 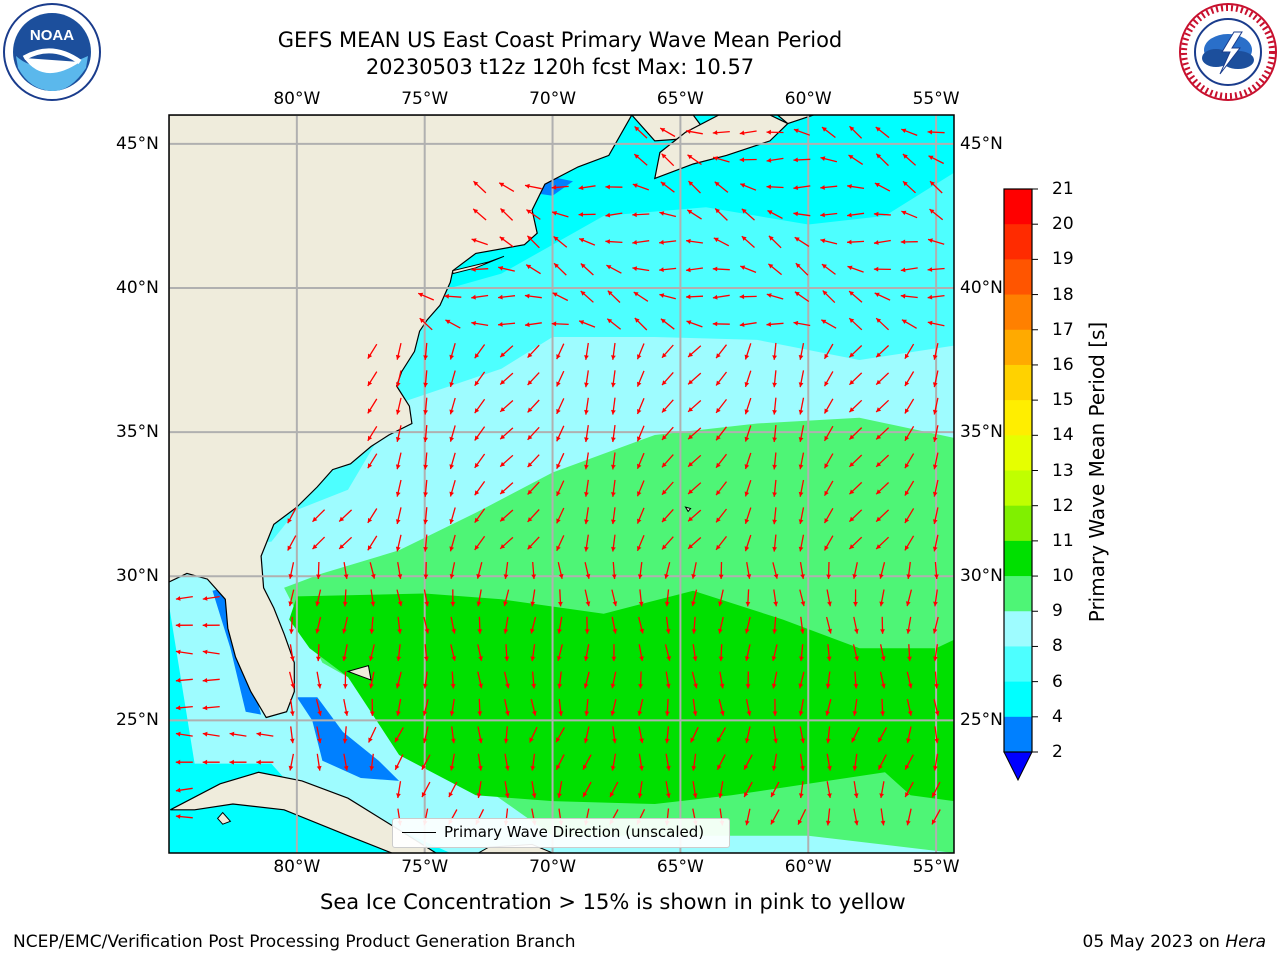 I want to click on colorbar-extend-arrow, so click(x=1018, y=766).